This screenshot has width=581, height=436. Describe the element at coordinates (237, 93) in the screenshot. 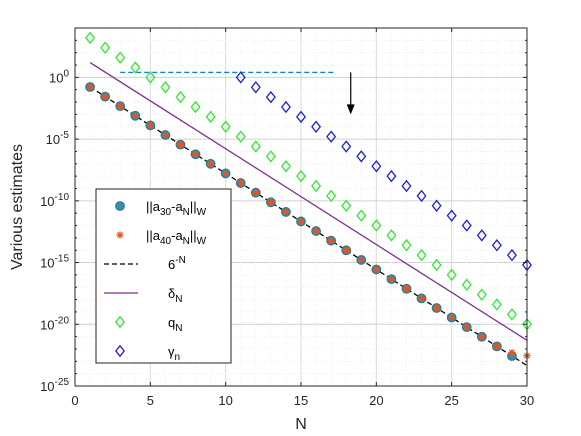

I see `annotations` at that location.